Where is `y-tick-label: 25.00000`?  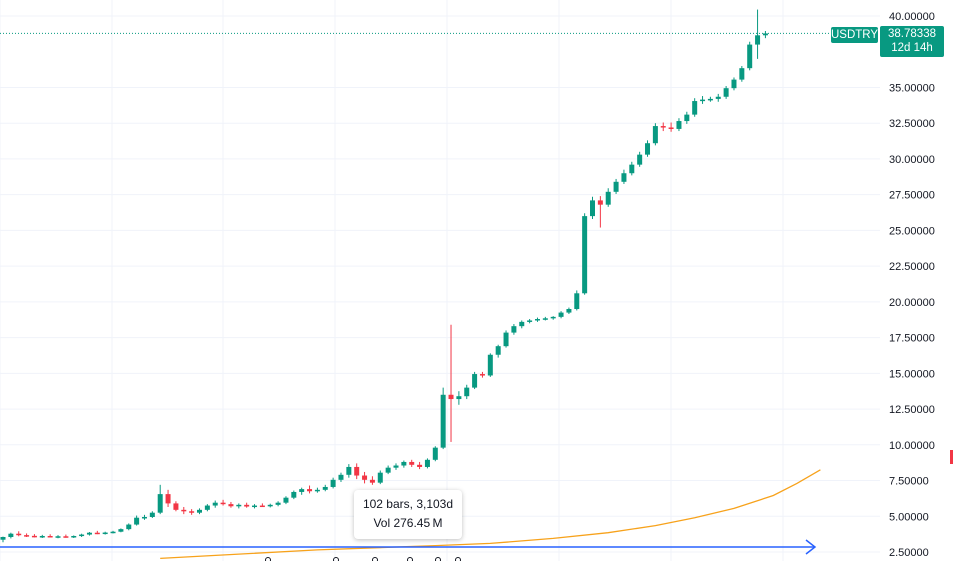
y-tick-label: 25.00000 is located at coordinates (912, 231).